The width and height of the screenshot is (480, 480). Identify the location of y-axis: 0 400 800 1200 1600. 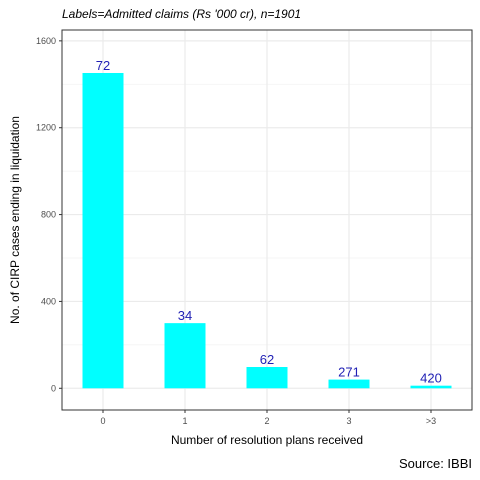
(49, 214).